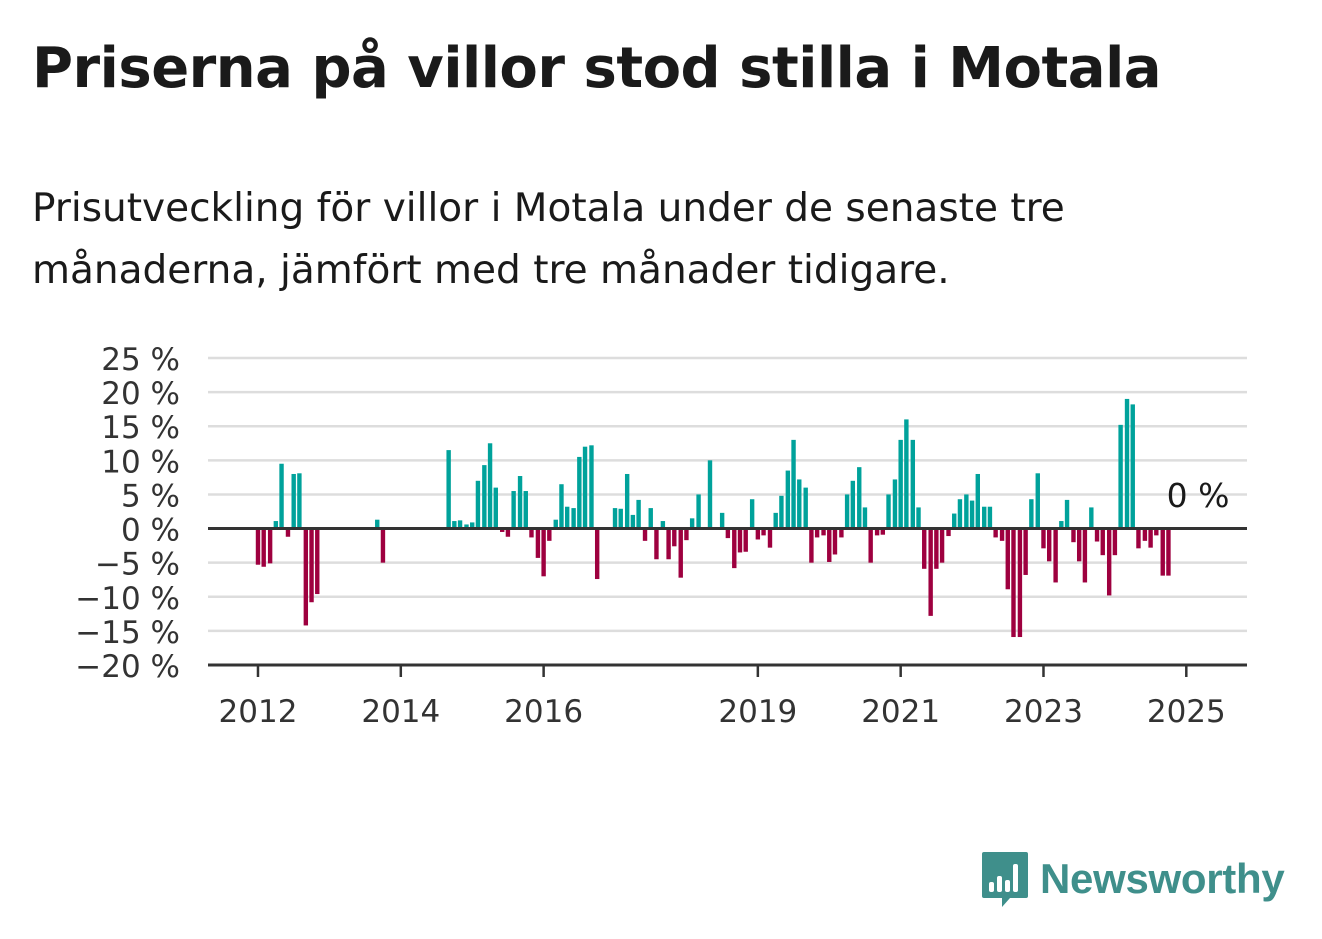 The height and width of the screenshot is (939, 1322). I want to click on y-tick-label: 5 %, so click(150, 496).